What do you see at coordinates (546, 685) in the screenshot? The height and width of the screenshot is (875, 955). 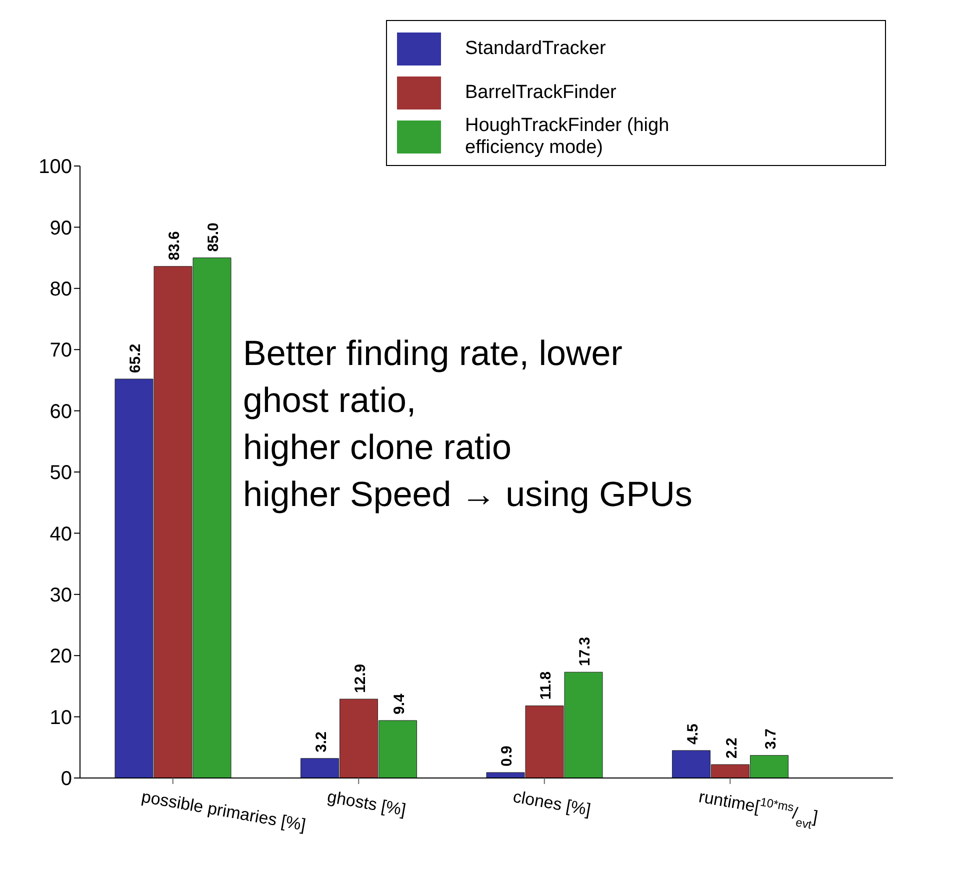 I see `data-label: 11.8` at bounding box center [546, 685].